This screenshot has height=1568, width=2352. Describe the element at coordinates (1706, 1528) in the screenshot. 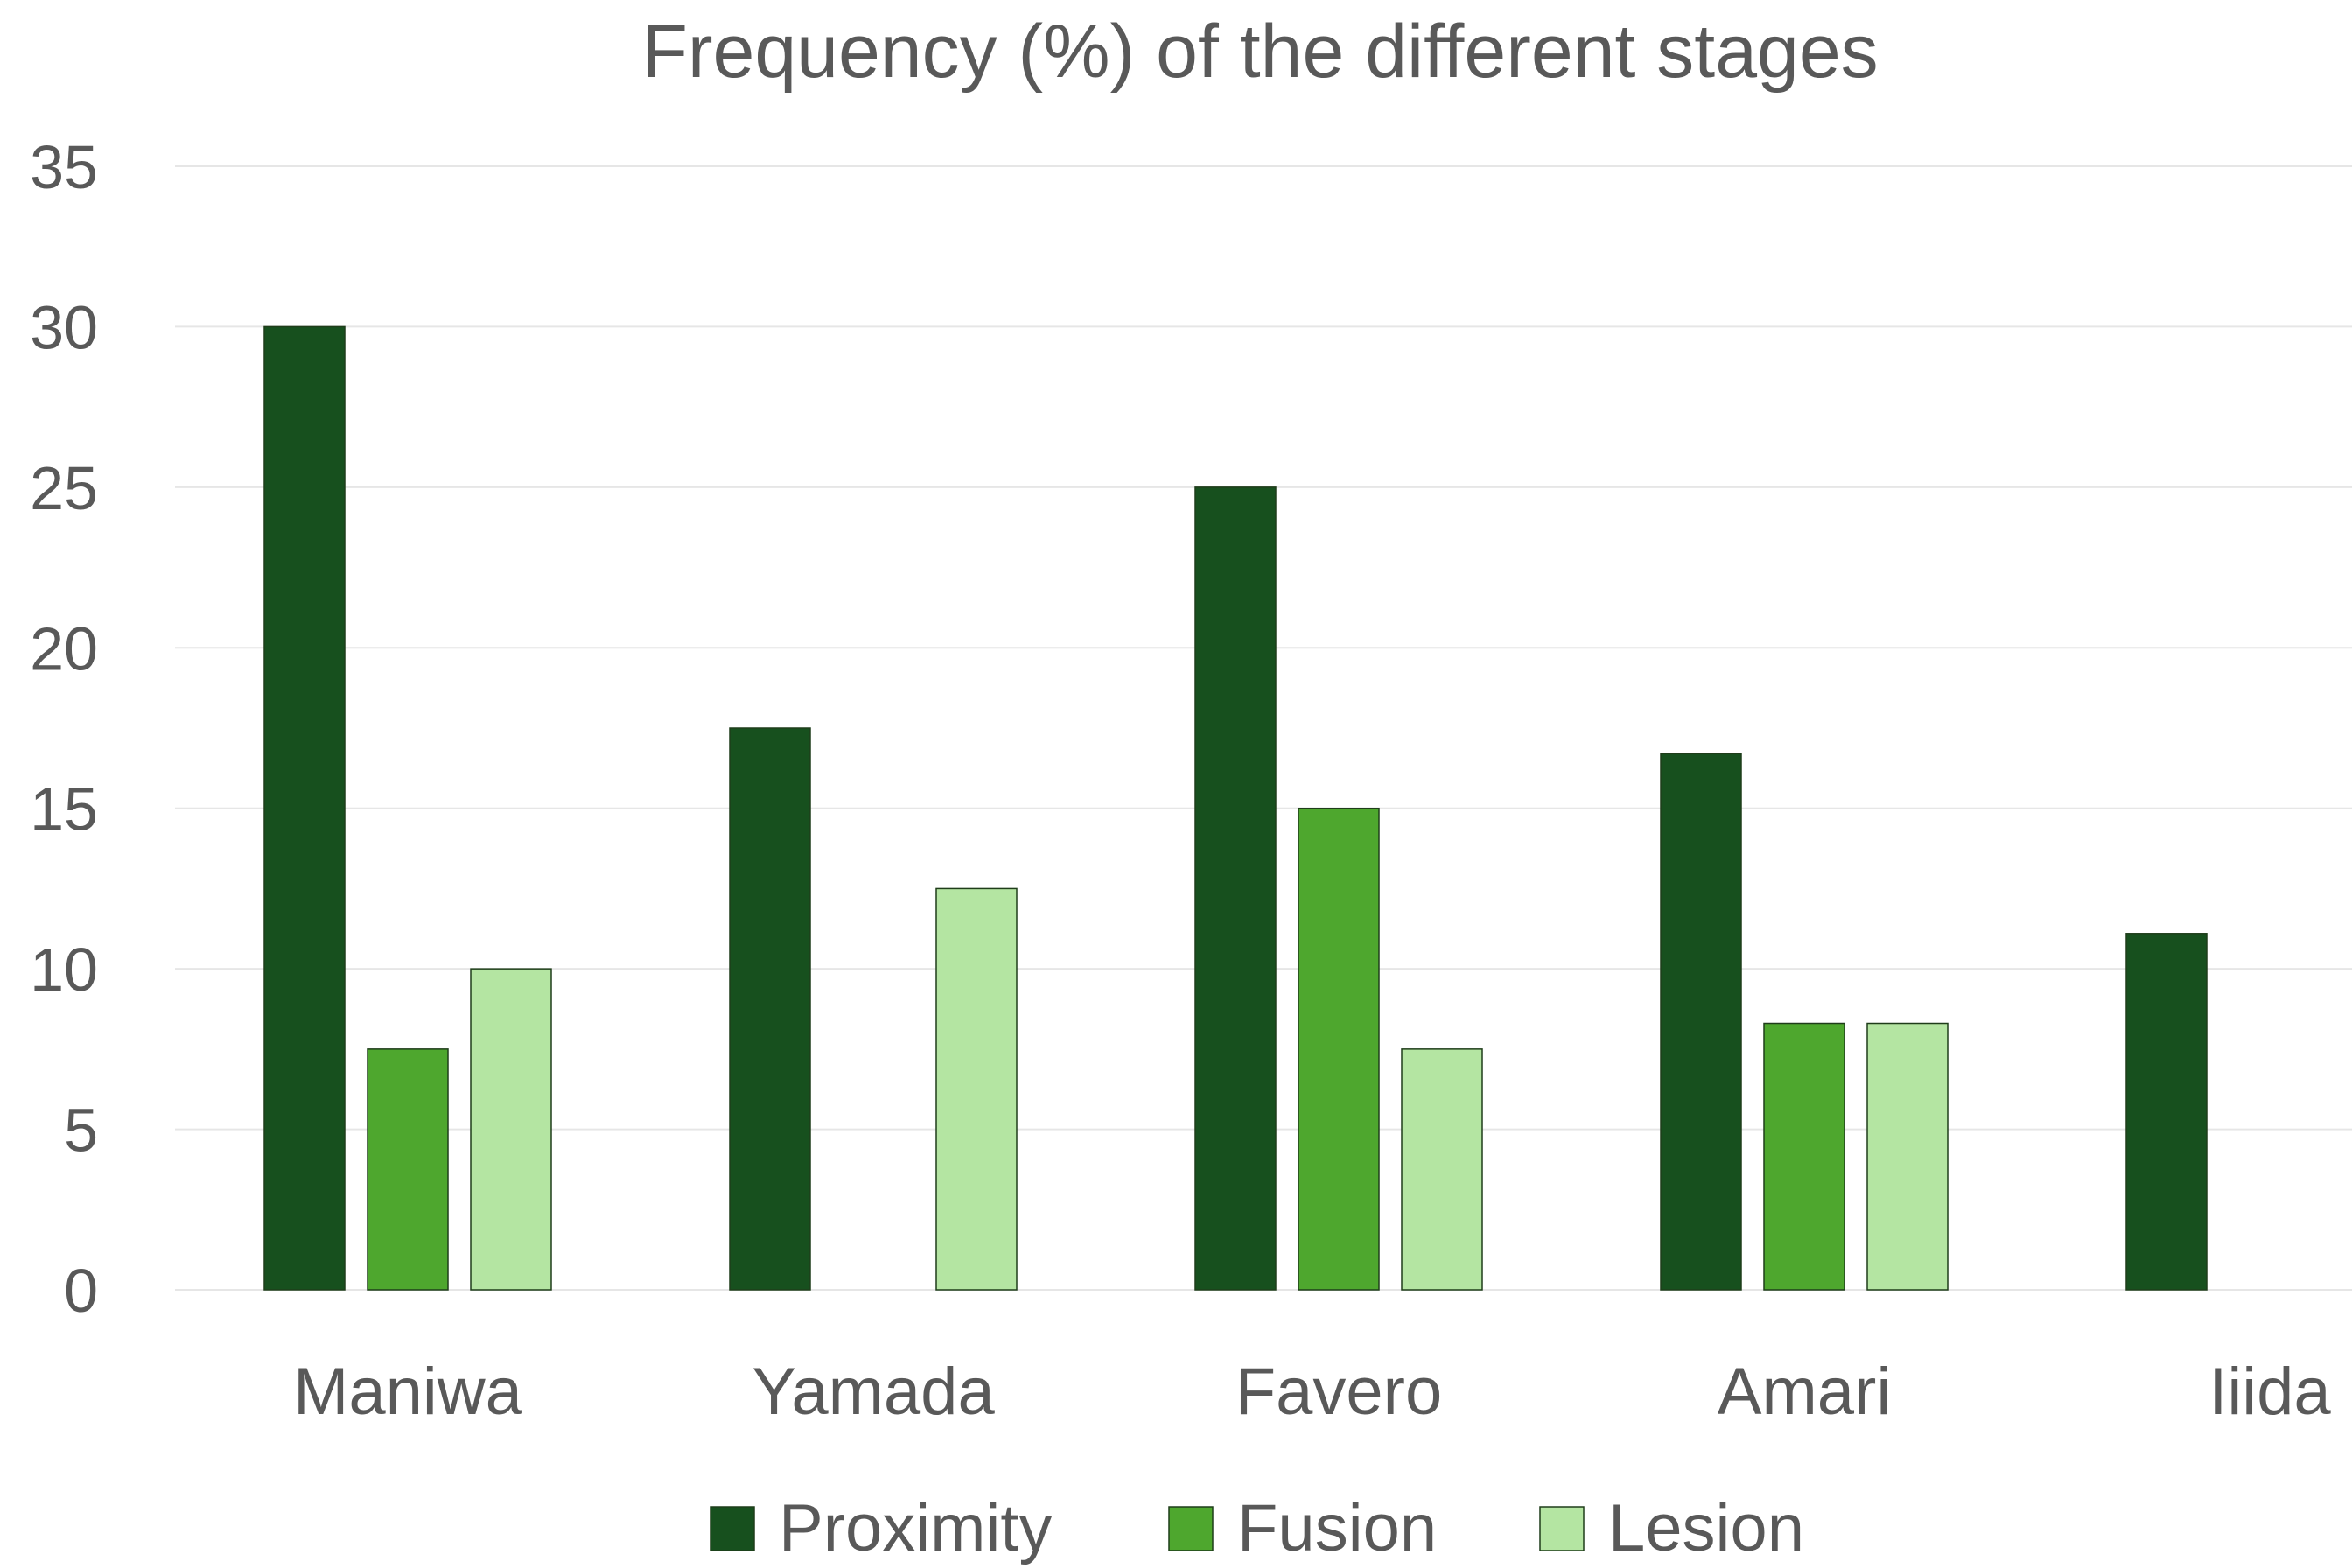

I see `legend-label-lesion: Lesion` at that location.